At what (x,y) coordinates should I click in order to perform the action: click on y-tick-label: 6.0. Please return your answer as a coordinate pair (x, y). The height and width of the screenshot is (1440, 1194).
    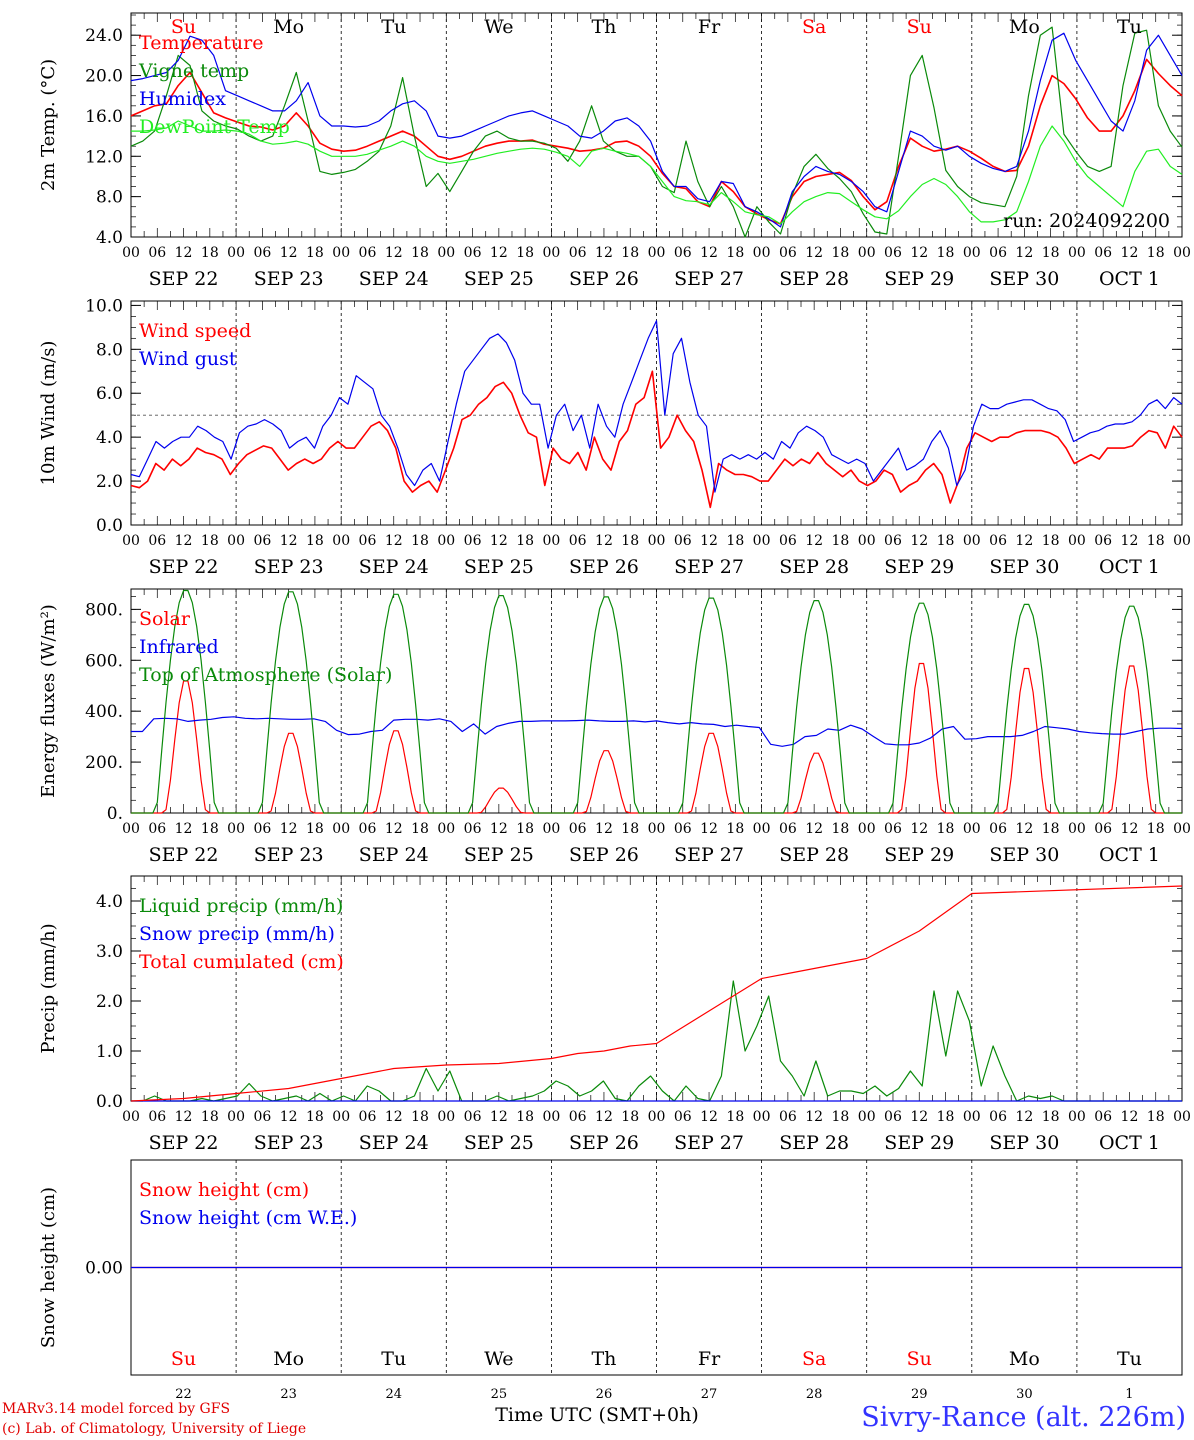
    Looking at the image, I should click on (109, 394).